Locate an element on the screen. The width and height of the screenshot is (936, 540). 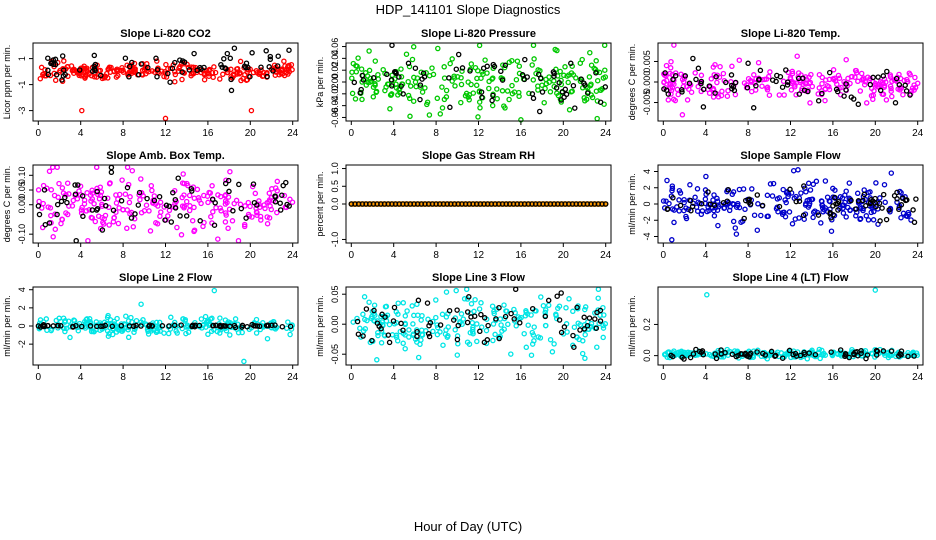
series-reference is located at coordinates (163, 204).